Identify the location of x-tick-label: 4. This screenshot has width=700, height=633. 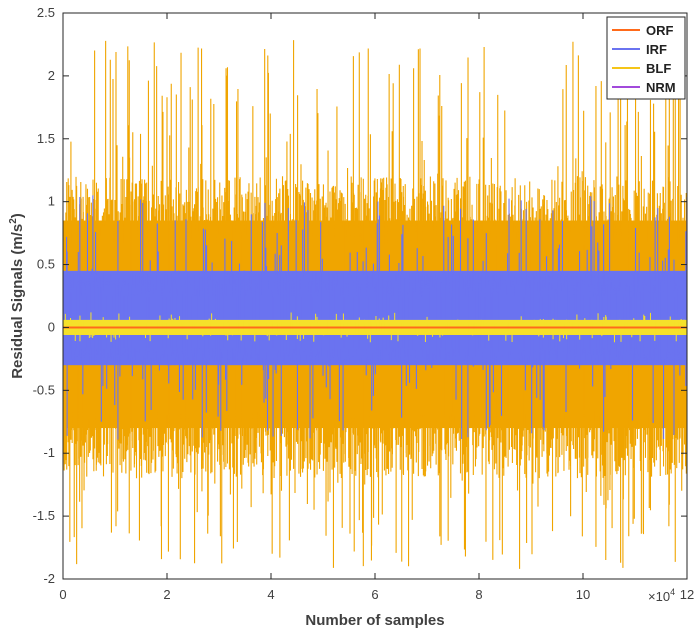
(270, 594).